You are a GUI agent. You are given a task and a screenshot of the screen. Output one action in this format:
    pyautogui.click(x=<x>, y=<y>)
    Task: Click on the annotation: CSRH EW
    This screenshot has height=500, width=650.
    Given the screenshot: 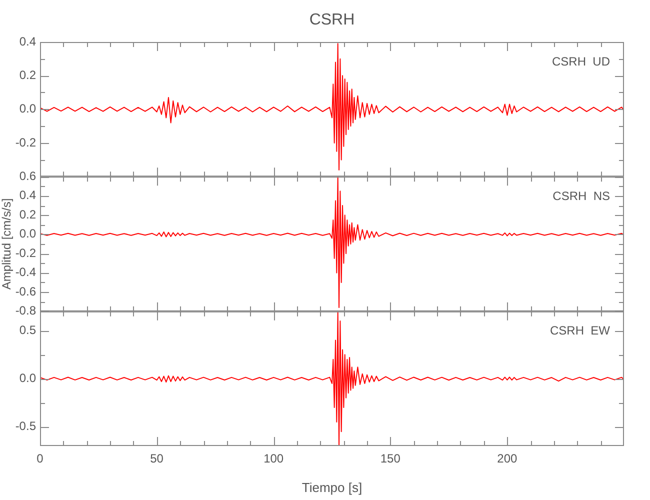 What is the action you would take?
    pyautogui.click(x=580, y=331)
    